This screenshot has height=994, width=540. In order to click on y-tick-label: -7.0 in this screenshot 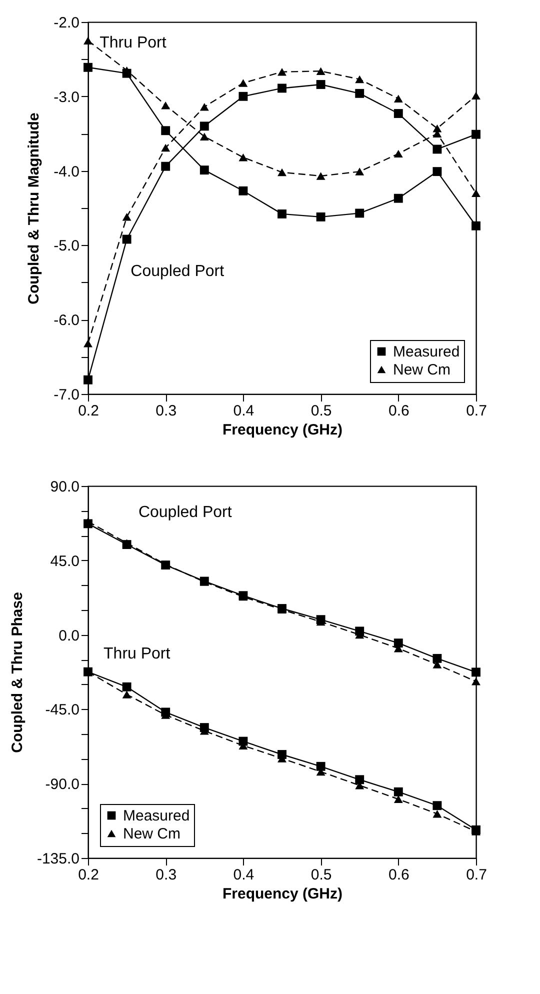, I will do `click(67, 395)`.